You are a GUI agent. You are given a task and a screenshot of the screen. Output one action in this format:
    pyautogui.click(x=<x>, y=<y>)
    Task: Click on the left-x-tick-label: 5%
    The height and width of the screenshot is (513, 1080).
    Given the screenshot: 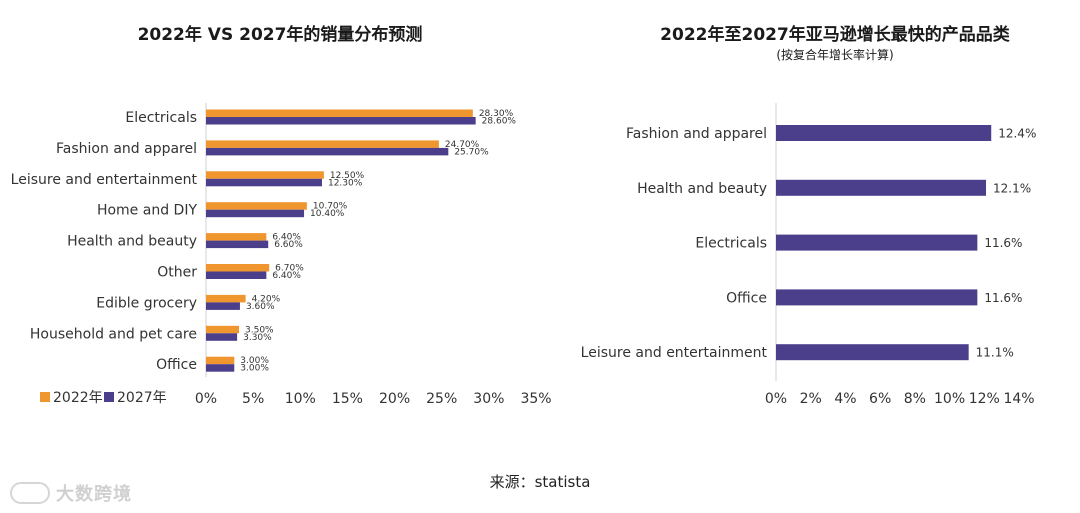 What is the action you would take?
    pyautogui.click(x=253, y=399)
    